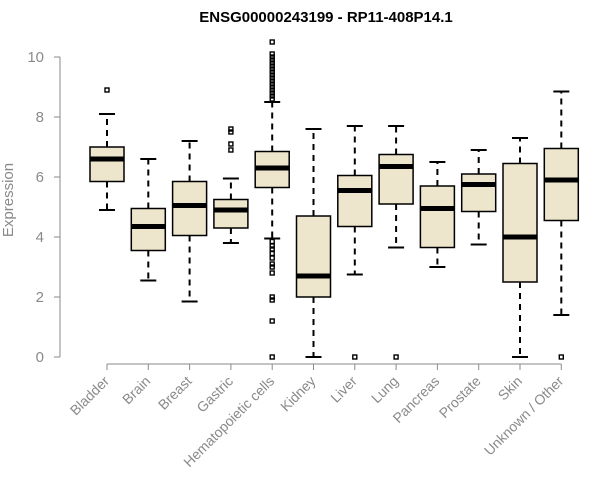 This screenshot has width=600, height=500. I want to click on x-tick-label: Prostate, so click(460, 397).